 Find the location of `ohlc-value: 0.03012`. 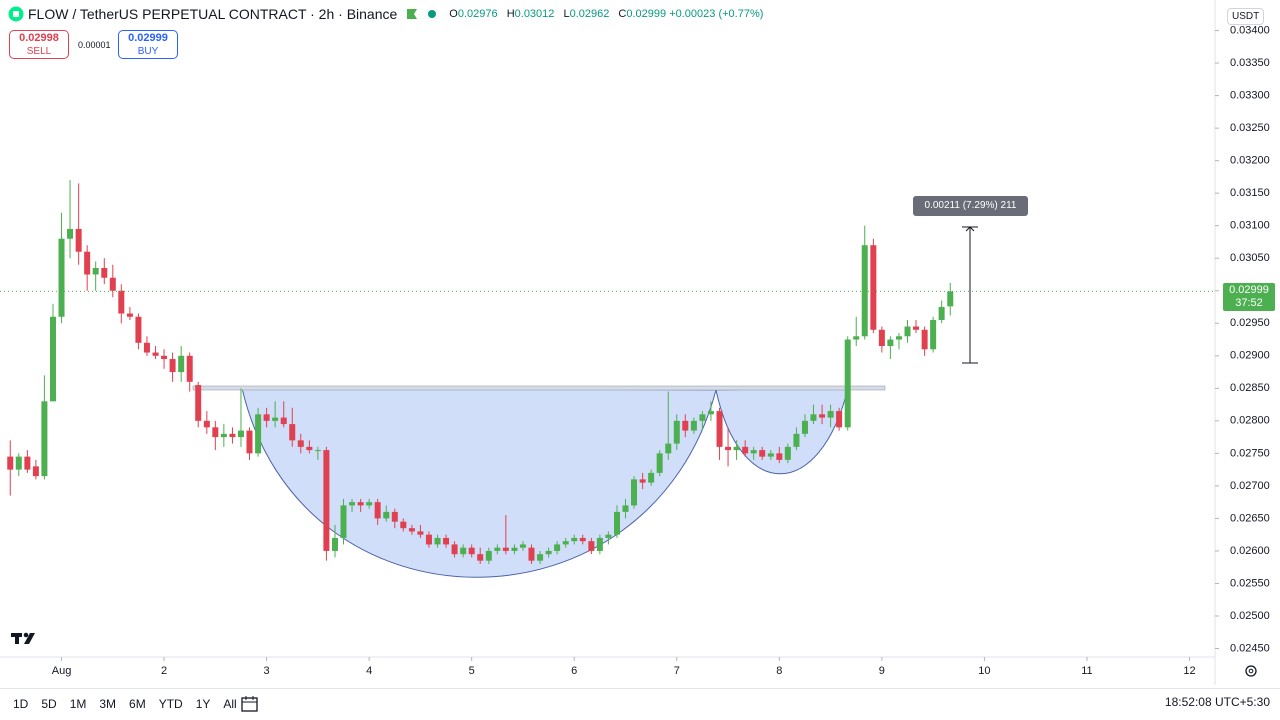

ohlc-value: 0.03012 is located at coordinates (534, 14).